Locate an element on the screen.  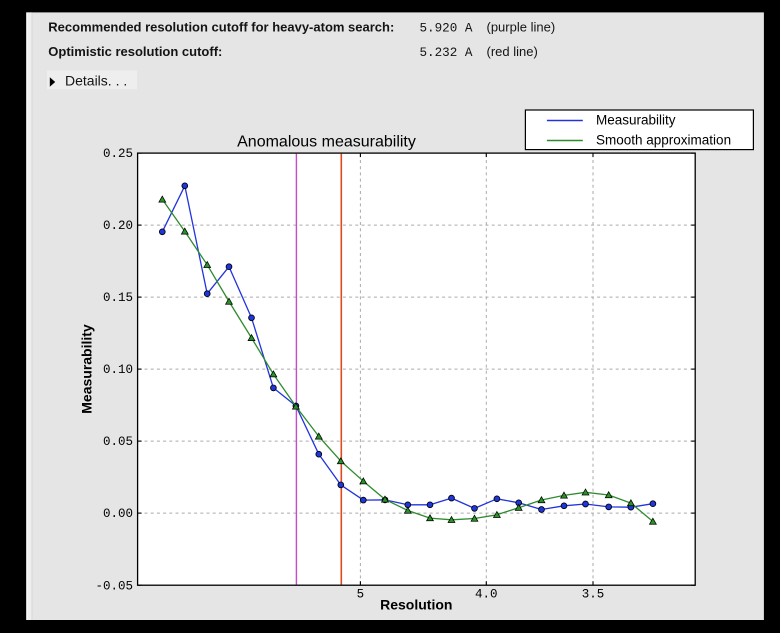
svg-text: 5.232 A is located at coordinates (446, 53).